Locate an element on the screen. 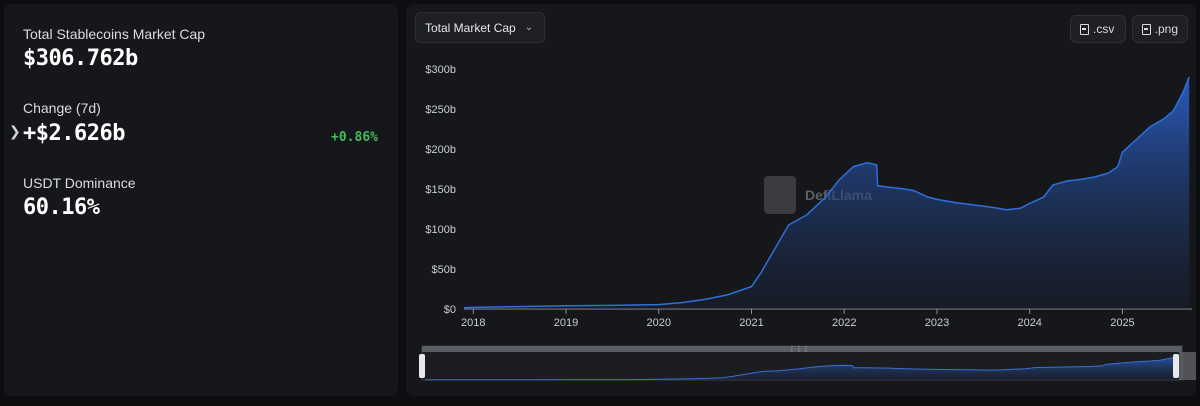  chevron-right-icon: ❯ is located at coordinates (15, 131).